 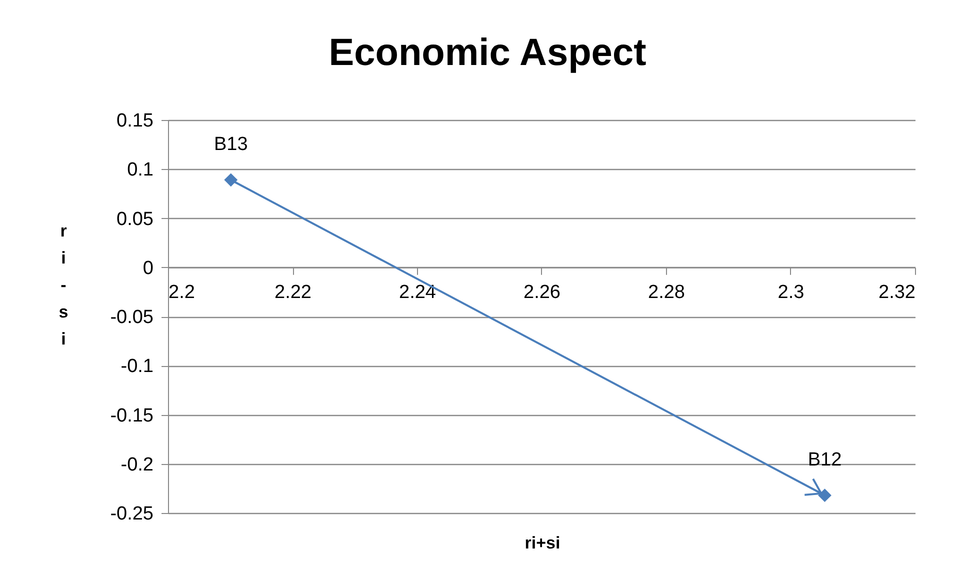 I want to click on x-tick-label: 2.26, so click(x=542, y=292).